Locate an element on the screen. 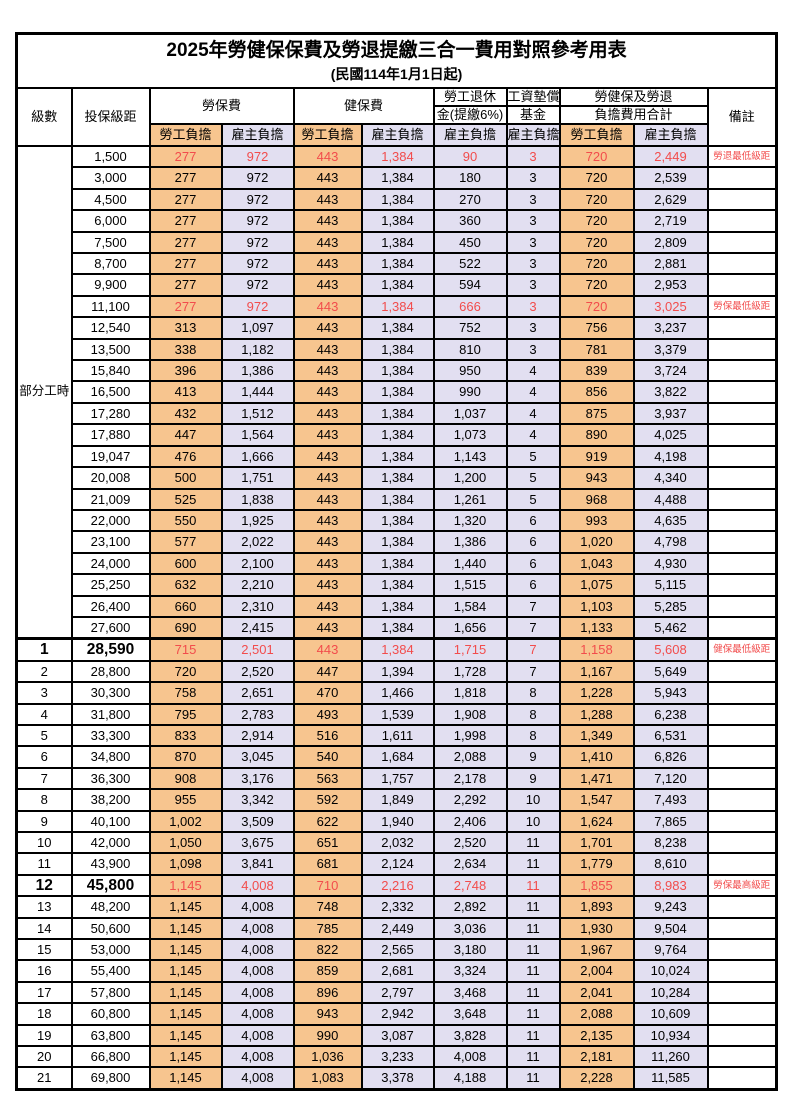 This screenshot has width=791, height=1120. cell-total-employer: 4,340 is located at coordinates (670, 478).